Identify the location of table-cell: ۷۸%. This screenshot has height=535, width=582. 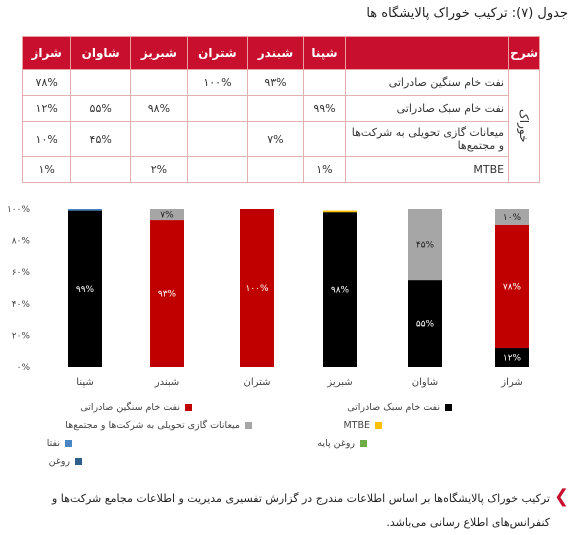
(46, 82).